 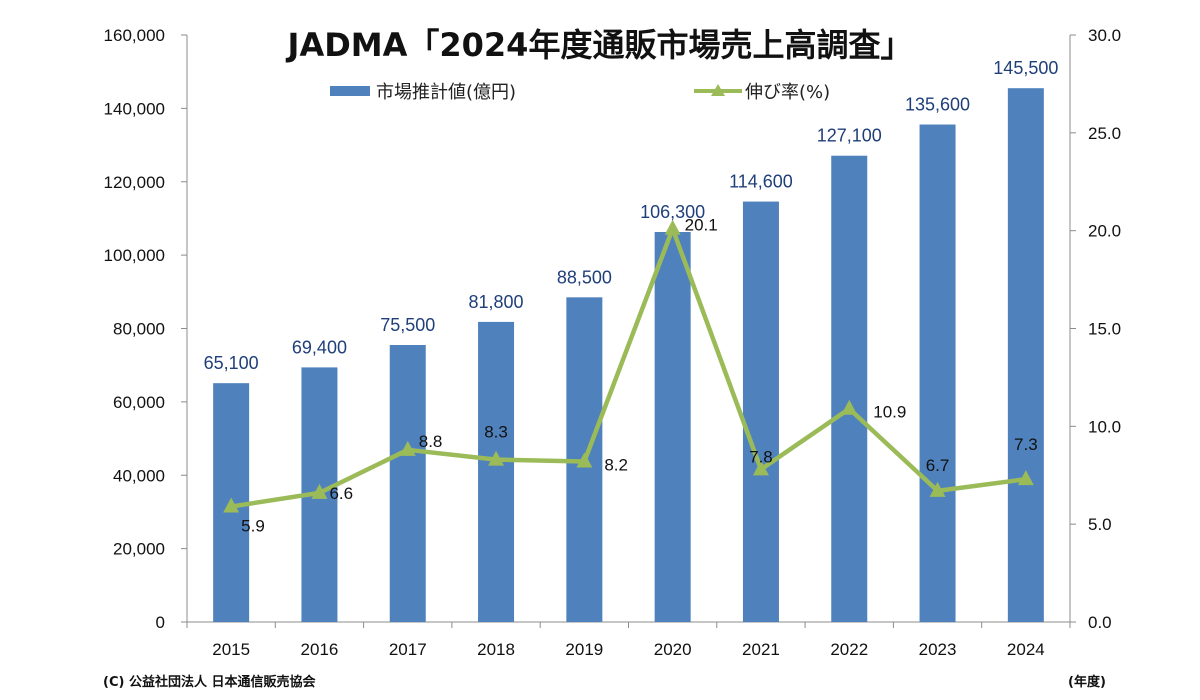 What do you see at coordinates (616, 465) in the screenshot?
I see `growth-value-label: 8.2` at bounding box center [616, 465].